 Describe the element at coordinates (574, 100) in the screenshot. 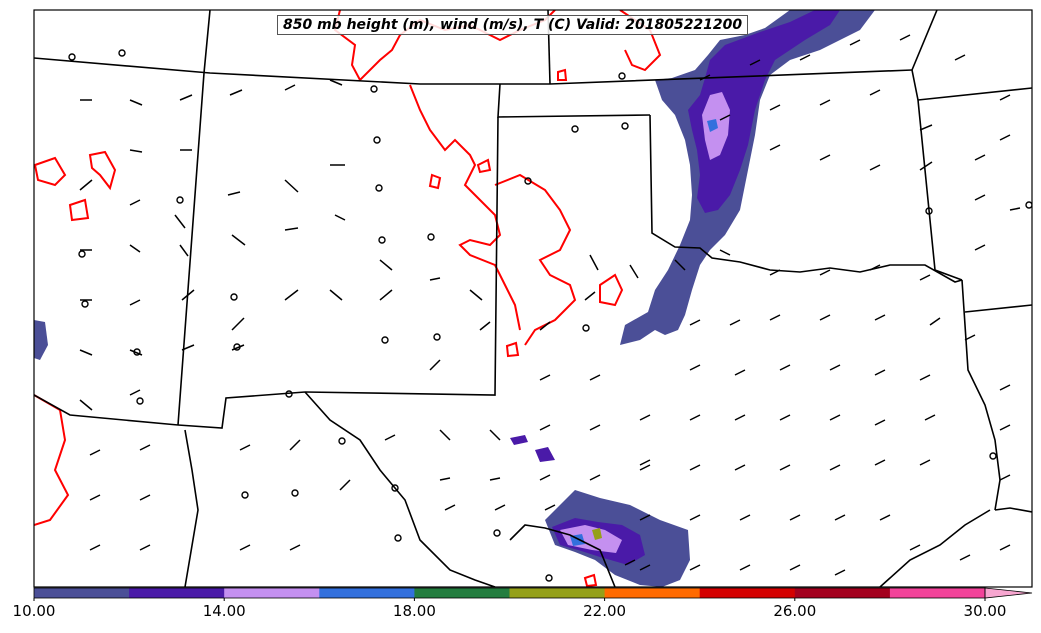

I see `border-panhandle` at that location.